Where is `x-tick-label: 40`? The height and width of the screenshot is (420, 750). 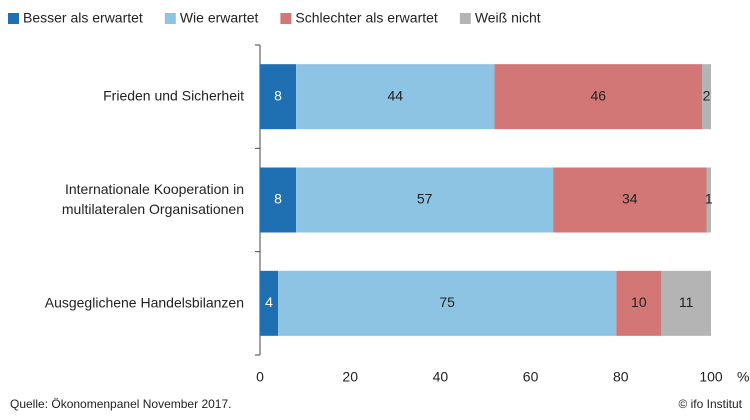
x-tick-label: 40 is located at coordinates (441, 377).